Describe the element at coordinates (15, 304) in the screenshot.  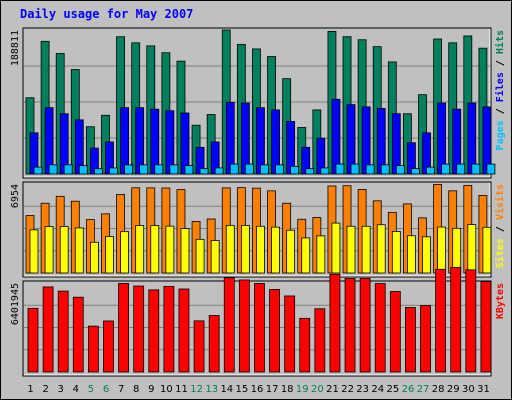
I see `y-axis-label: 6401945` at that location.